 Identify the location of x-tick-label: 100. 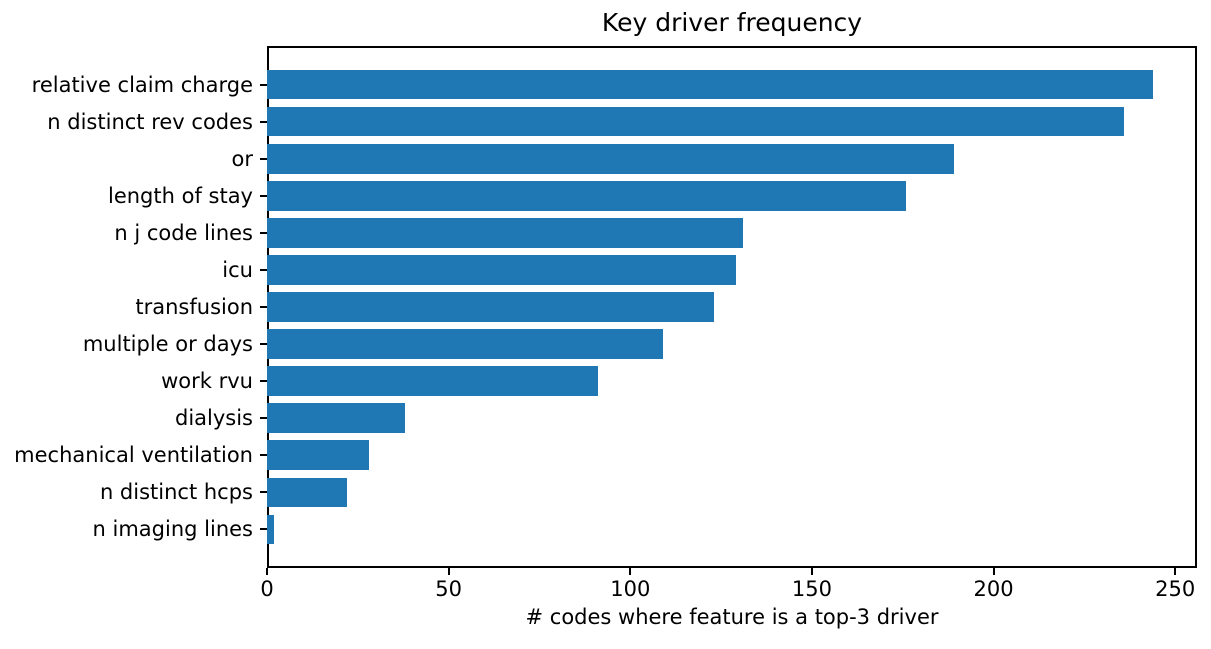
(630, 589).